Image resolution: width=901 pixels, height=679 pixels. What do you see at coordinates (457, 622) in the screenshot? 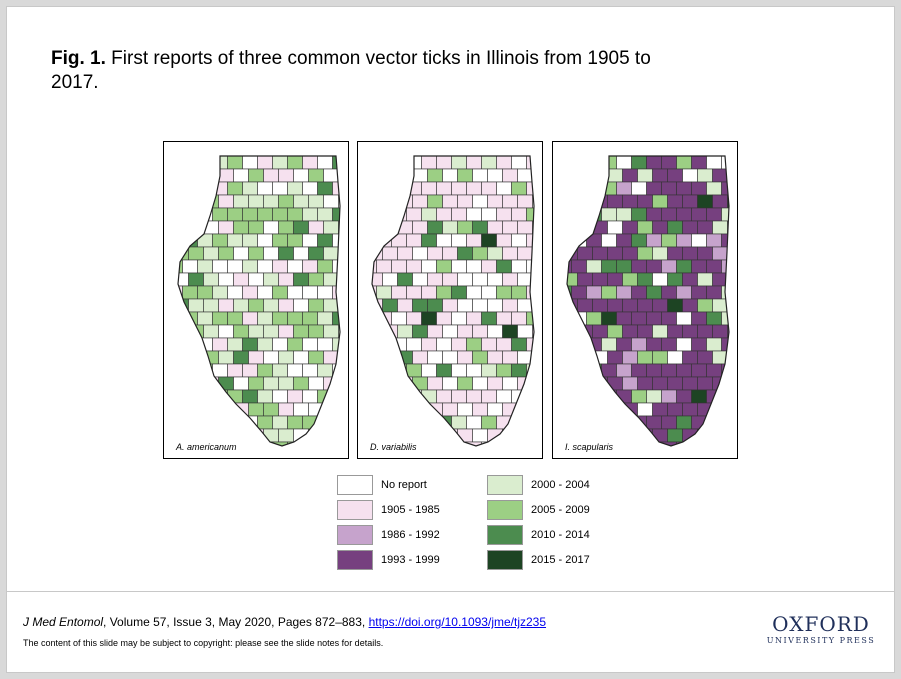
I see `doi-link: https://doi.org/10.1093/jme/tjz235` at bounding box center [457, 622].